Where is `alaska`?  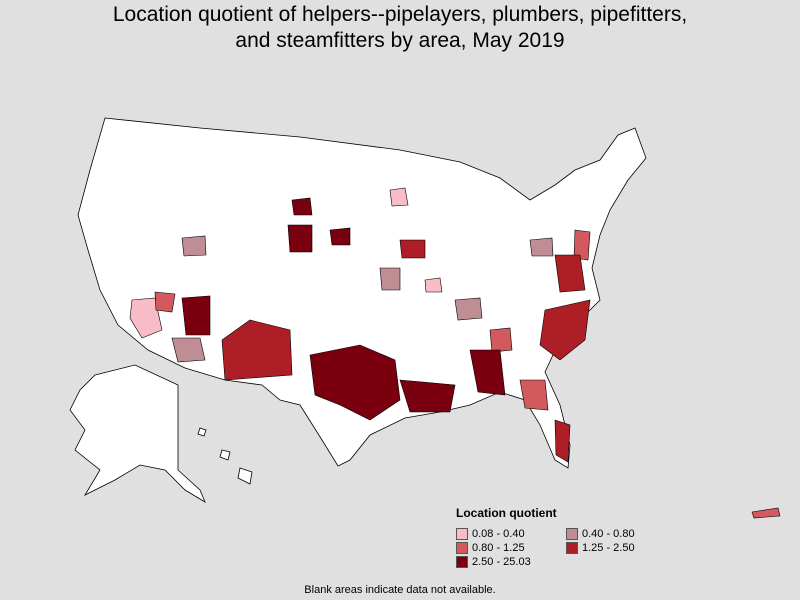 alaska is located at coordinates (137, 433).